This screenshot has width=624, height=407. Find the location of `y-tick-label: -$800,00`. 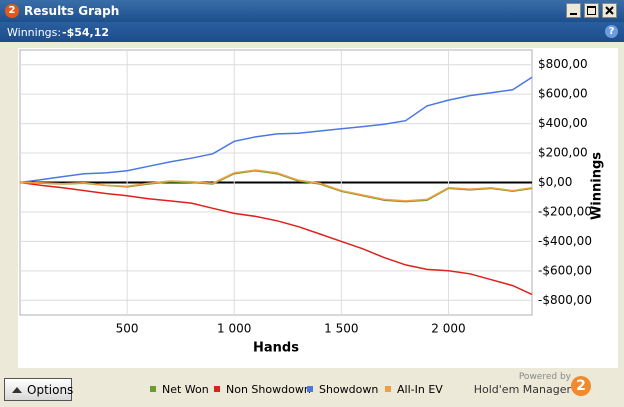

y-tick-label: -$800,00 is located at coordinates (565, 300).